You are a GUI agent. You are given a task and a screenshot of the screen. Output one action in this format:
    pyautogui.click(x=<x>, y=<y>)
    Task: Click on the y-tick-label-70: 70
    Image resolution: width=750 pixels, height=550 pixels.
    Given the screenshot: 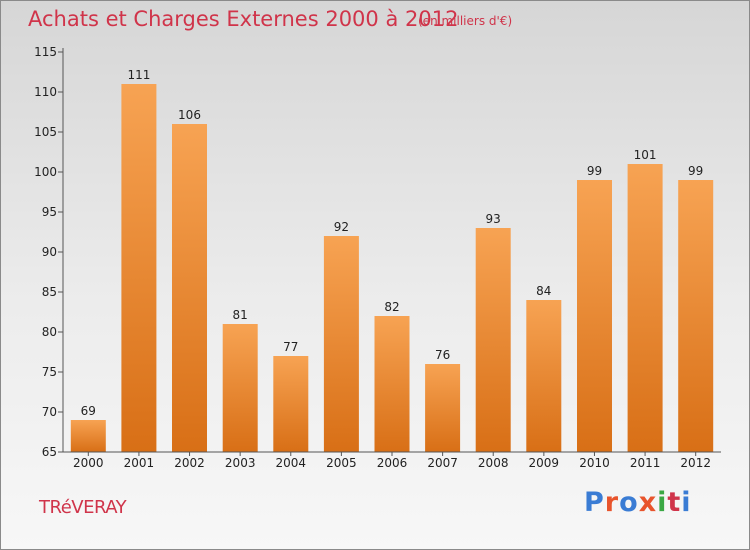 What is the action you would take?
    pyautogui.click(x=49, y=412)
    